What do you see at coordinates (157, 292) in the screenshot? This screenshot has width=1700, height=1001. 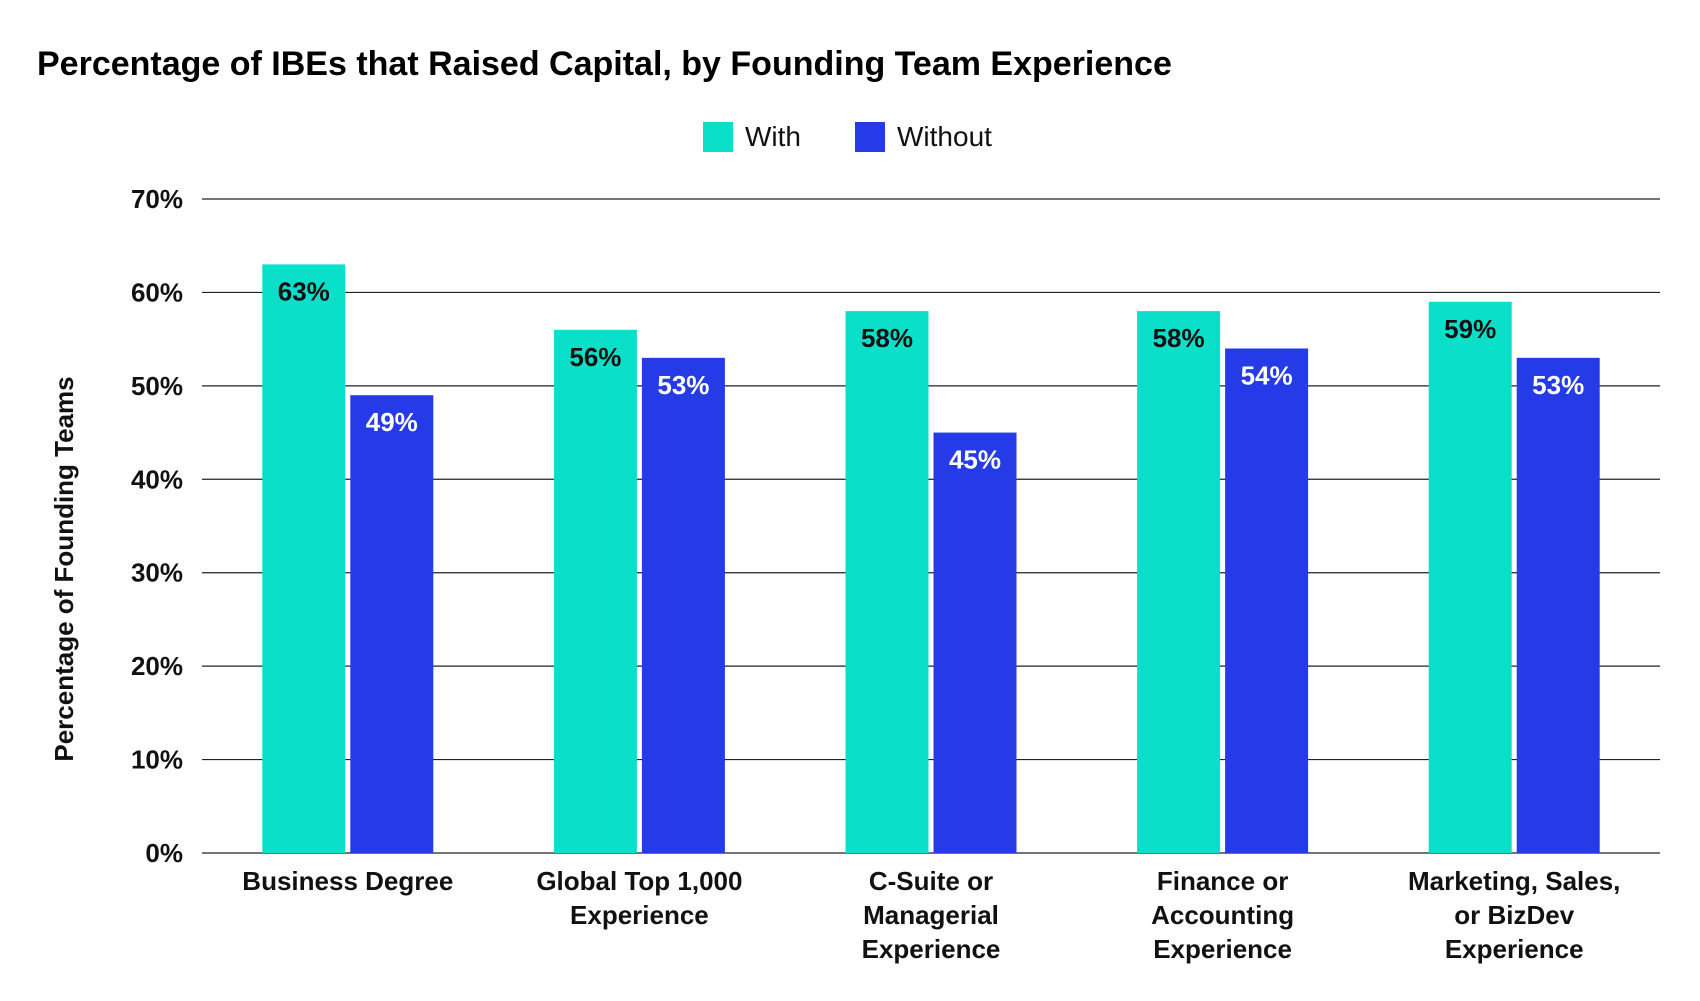 I see `y-tick-label: 60%` at bounding box center [157, 292].